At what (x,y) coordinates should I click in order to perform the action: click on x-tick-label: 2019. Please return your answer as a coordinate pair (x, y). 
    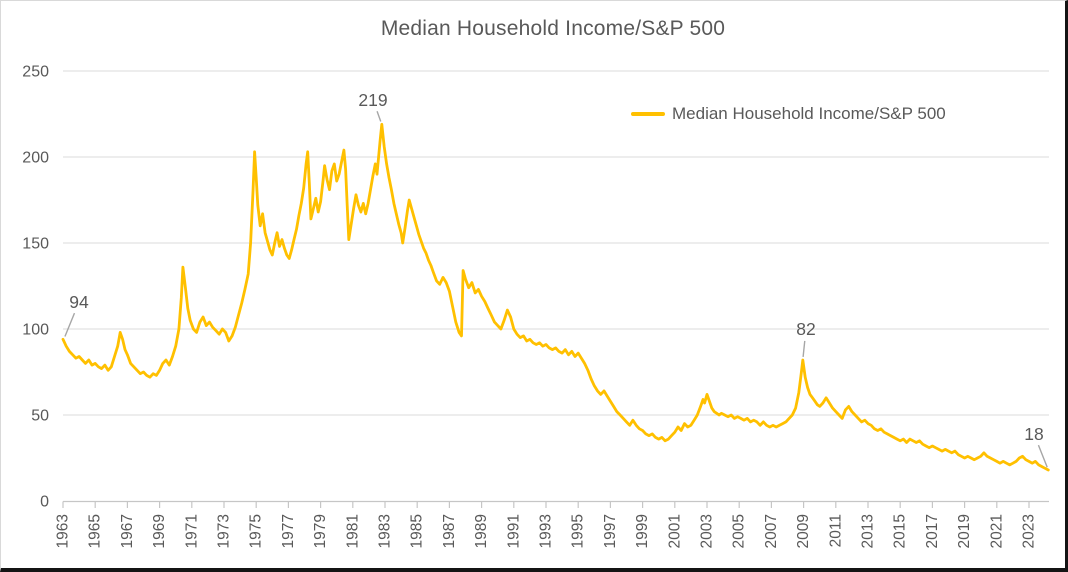
    Looking at the image, I should click on (964, 531).